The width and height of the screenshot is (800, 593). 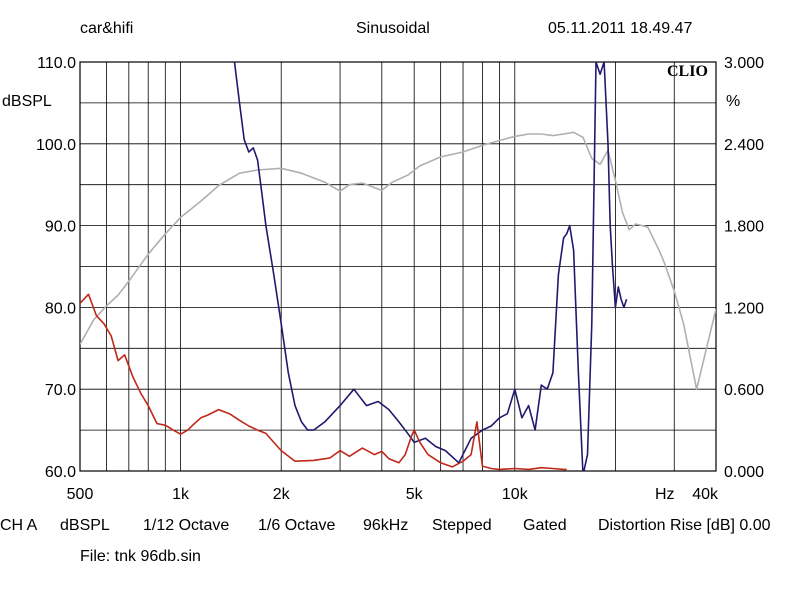 I want to click on x-tick-label: 5k, so click(x=415, y=494).